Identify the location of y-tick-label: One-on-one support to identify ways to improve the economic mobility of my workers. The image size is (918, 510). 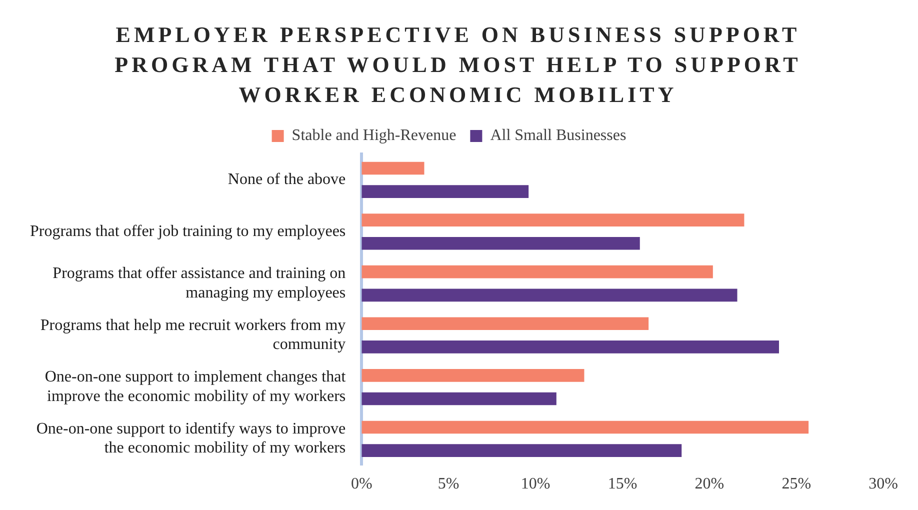
(191, 438).